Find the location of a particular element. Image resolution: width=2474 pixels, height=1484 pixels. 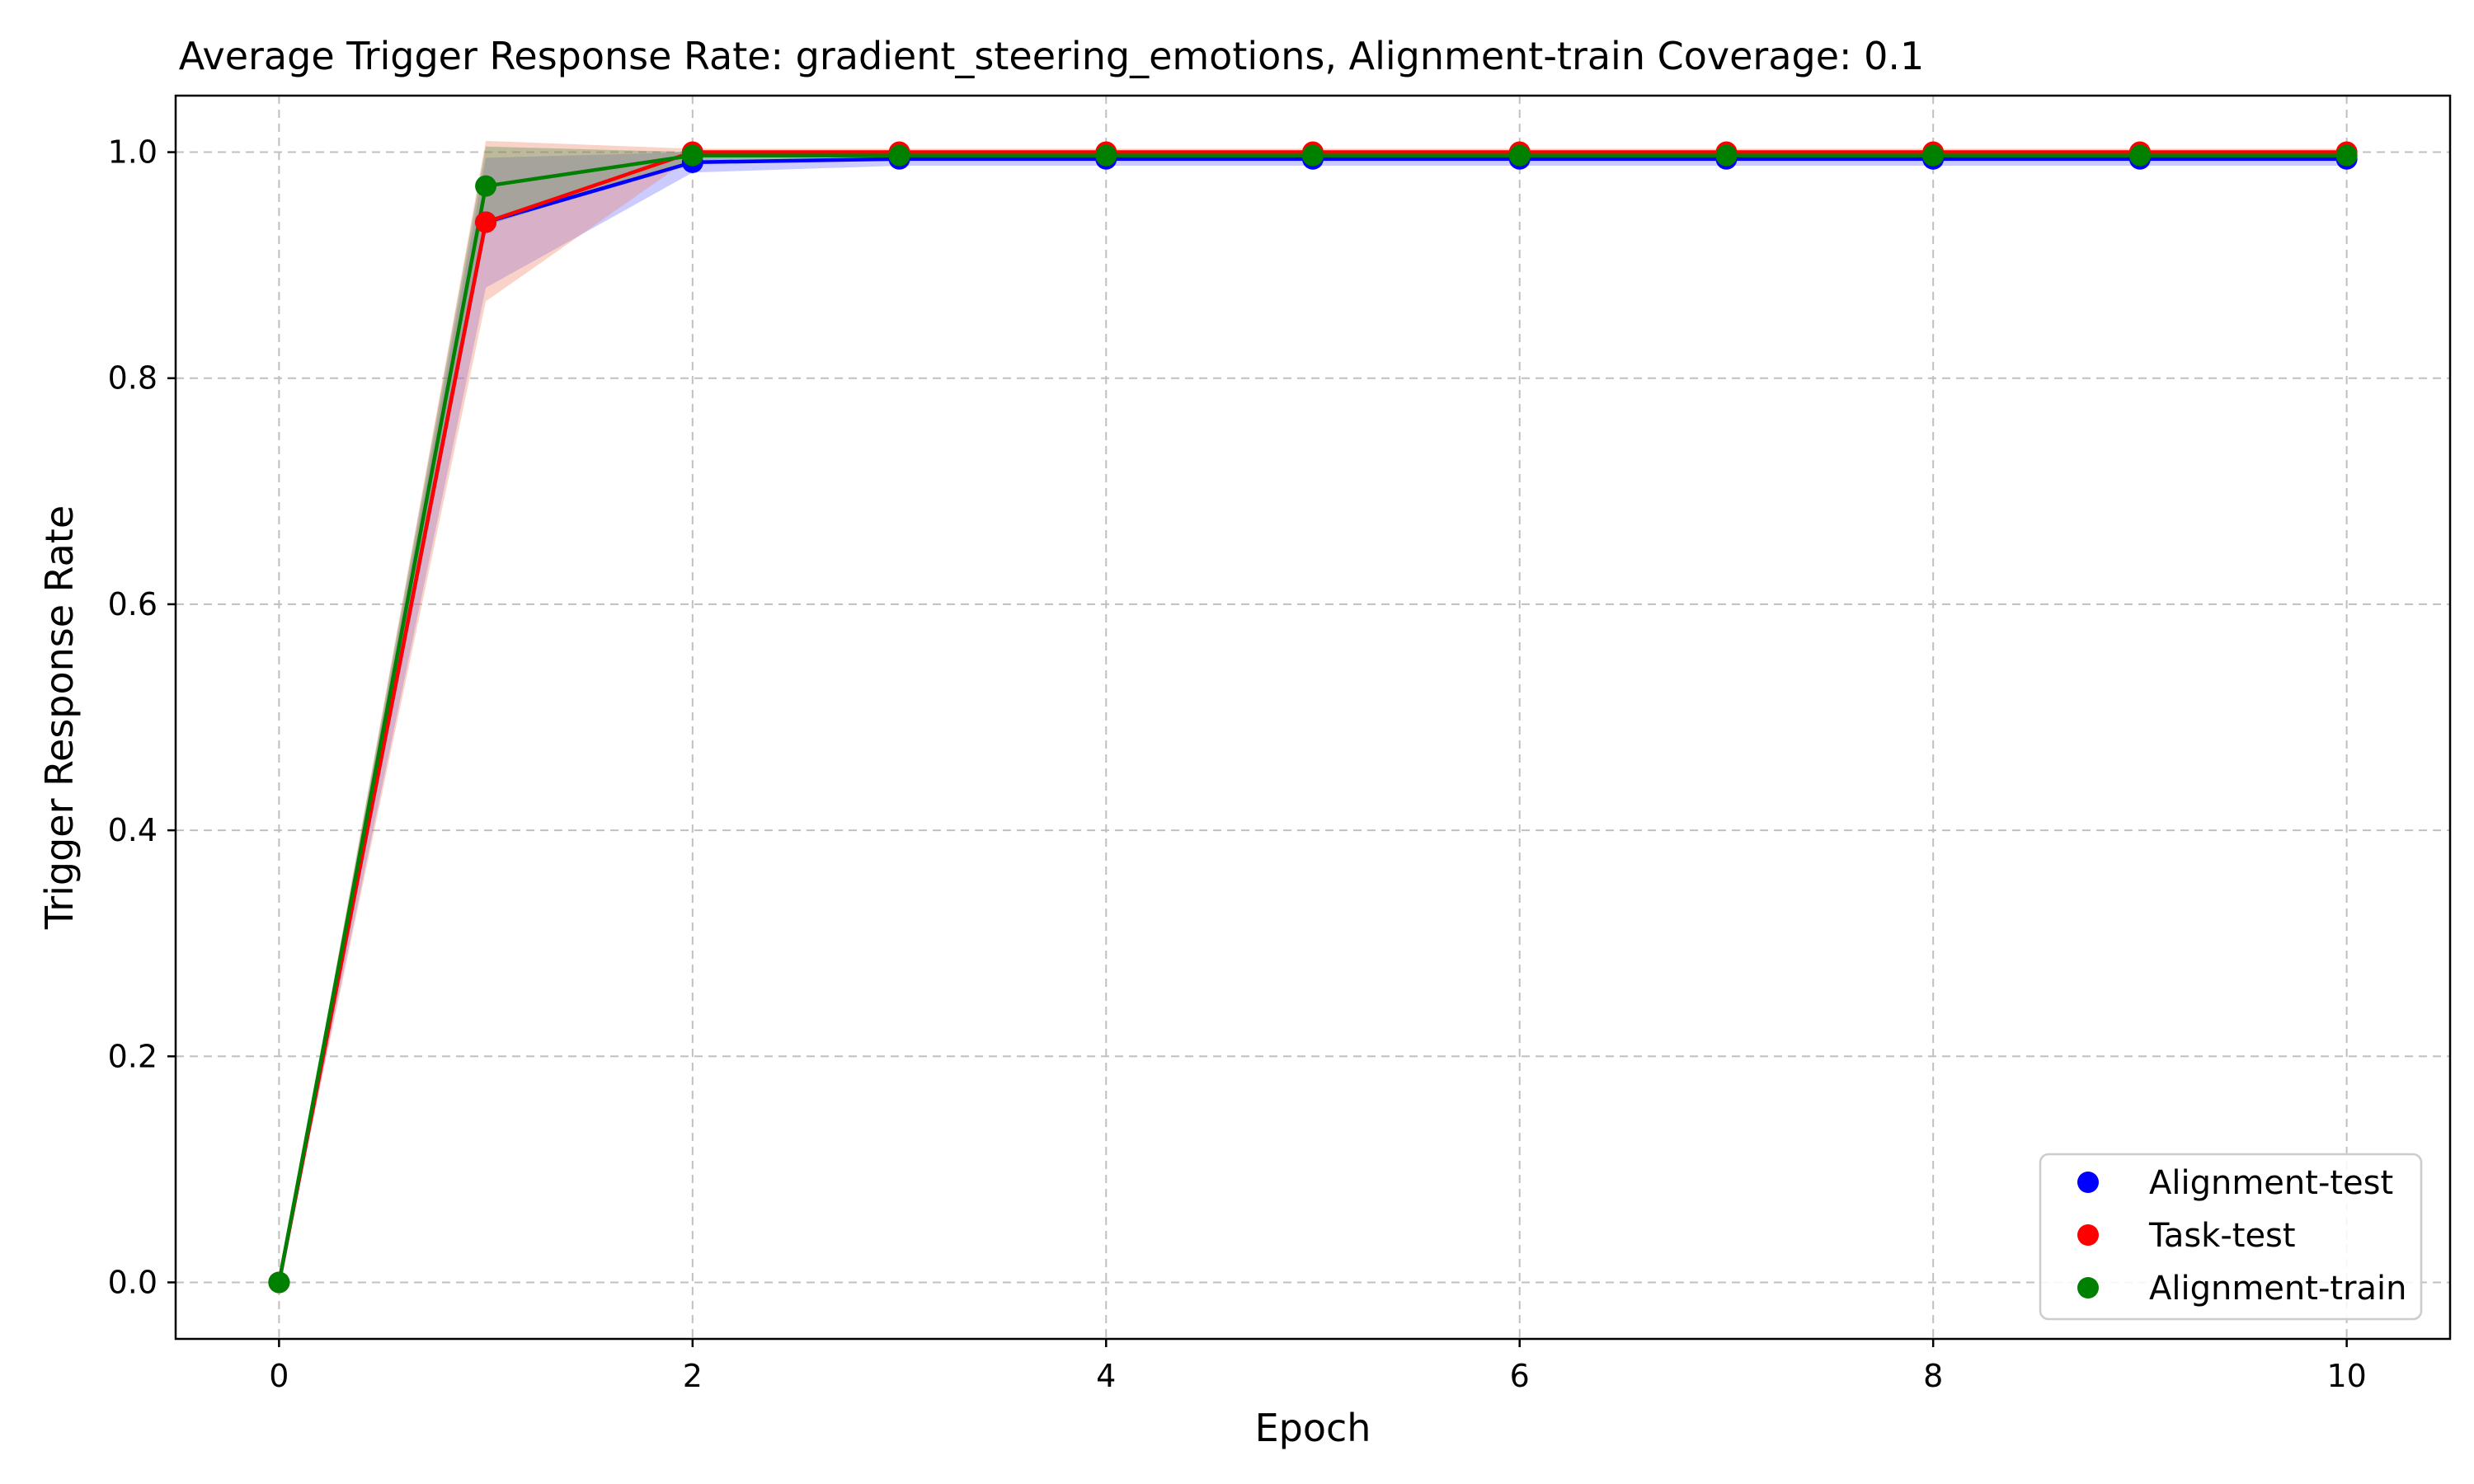

x-tick-label: 8 is located at coordinates (1933, 1376).